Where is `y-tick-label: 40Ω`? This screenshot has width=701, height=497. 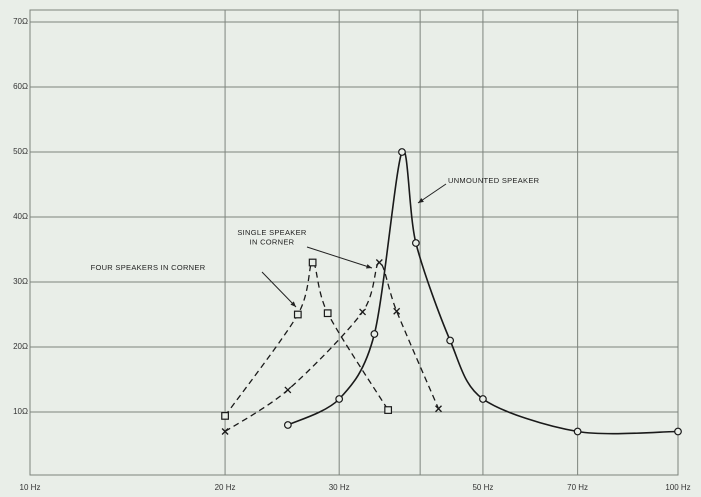
y-tick-label: 40Ω is located at coordinates (20, 216).